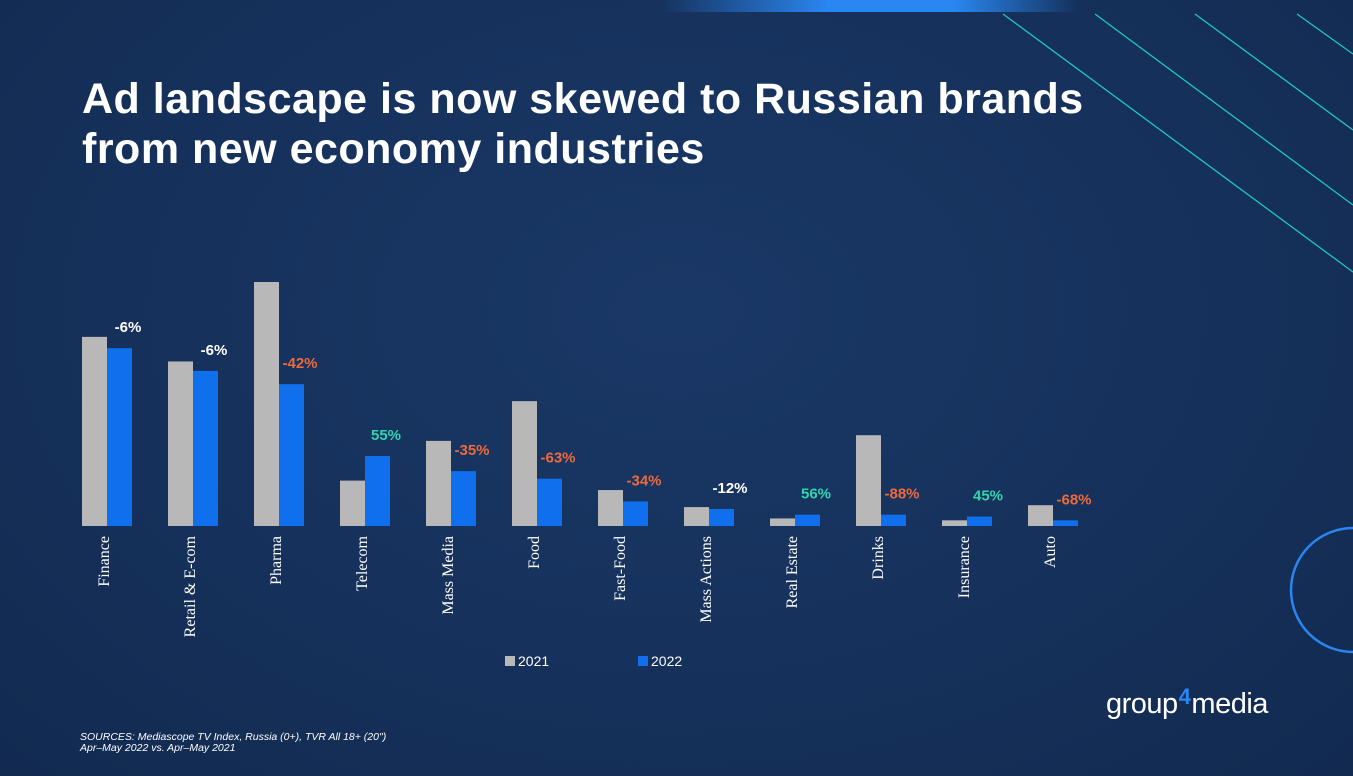 The height and width of the screenshot is (776, 1353). What do you see at coordinates (666, 661) in the screenshot?
I see `legend-label-2022: 2022` at bounding box center [666, 661].